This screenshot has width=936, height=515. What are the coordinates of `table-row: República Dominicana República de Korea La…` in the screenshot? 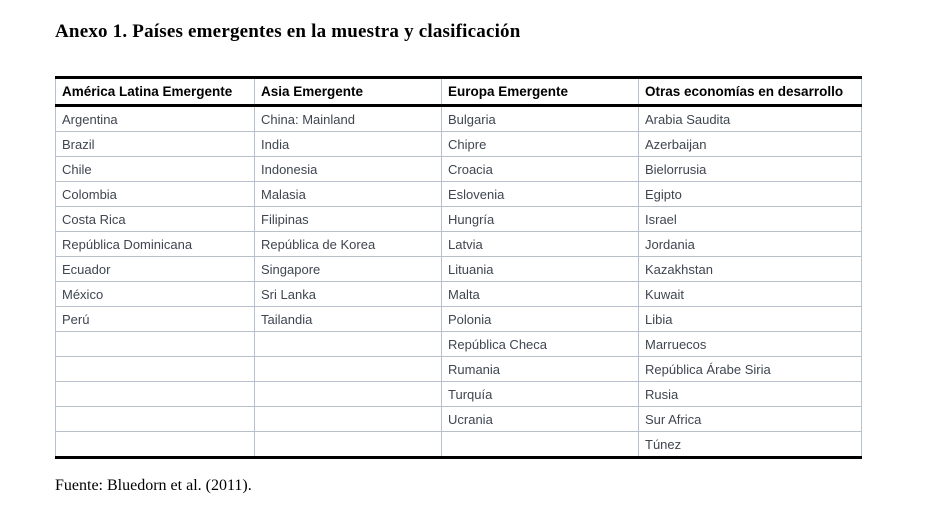 It's located at (458, 244).